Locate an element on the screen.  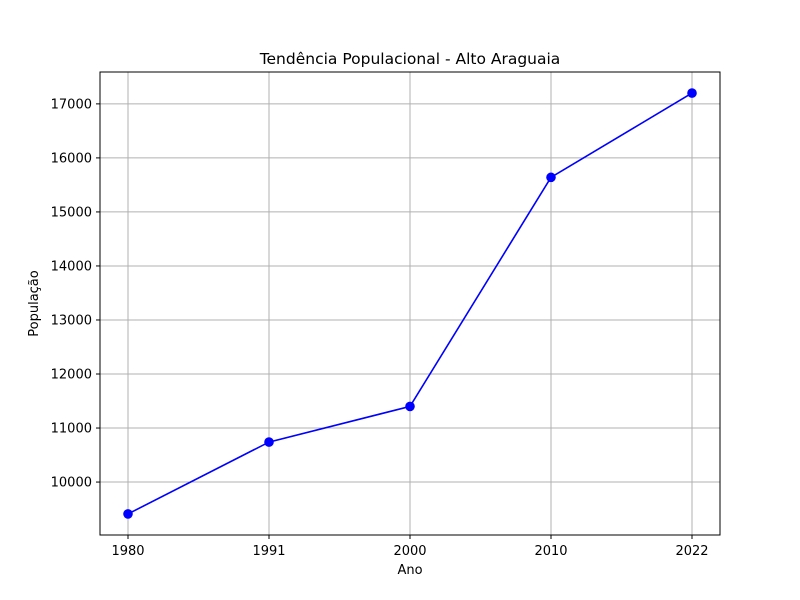
chart-title: Tendência Populacional - Alto Araguaia is located at coordinates (410, 59).